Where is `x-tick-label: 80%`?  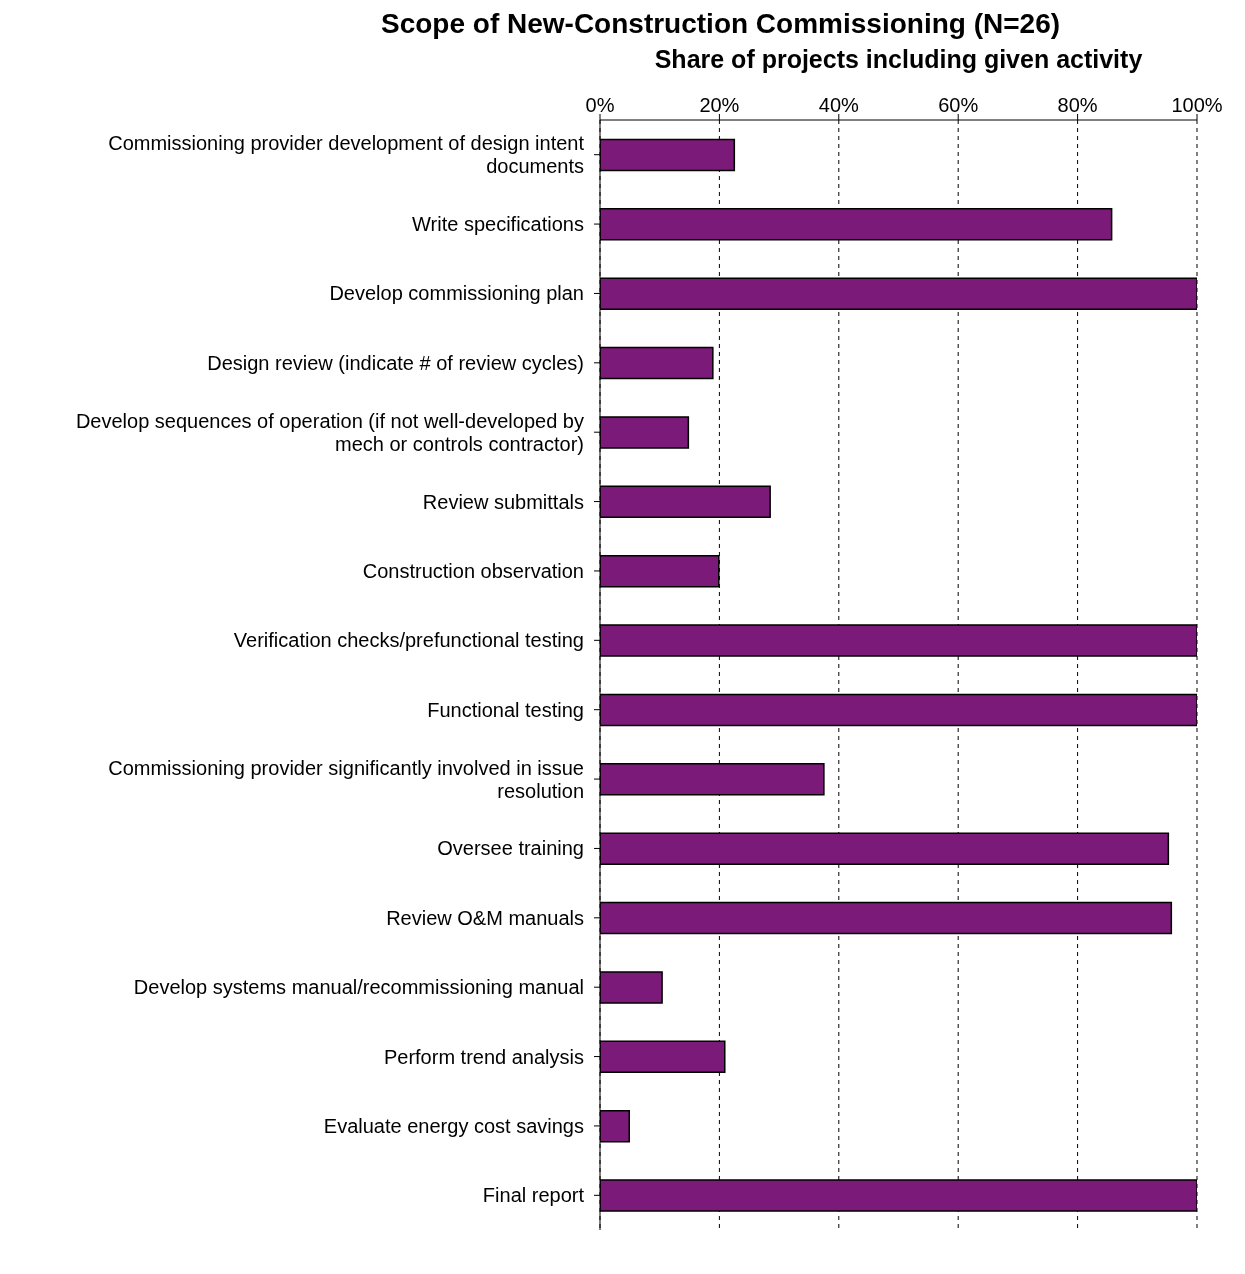
x-tick-label: 80% is located at coordinates (1077, 105).